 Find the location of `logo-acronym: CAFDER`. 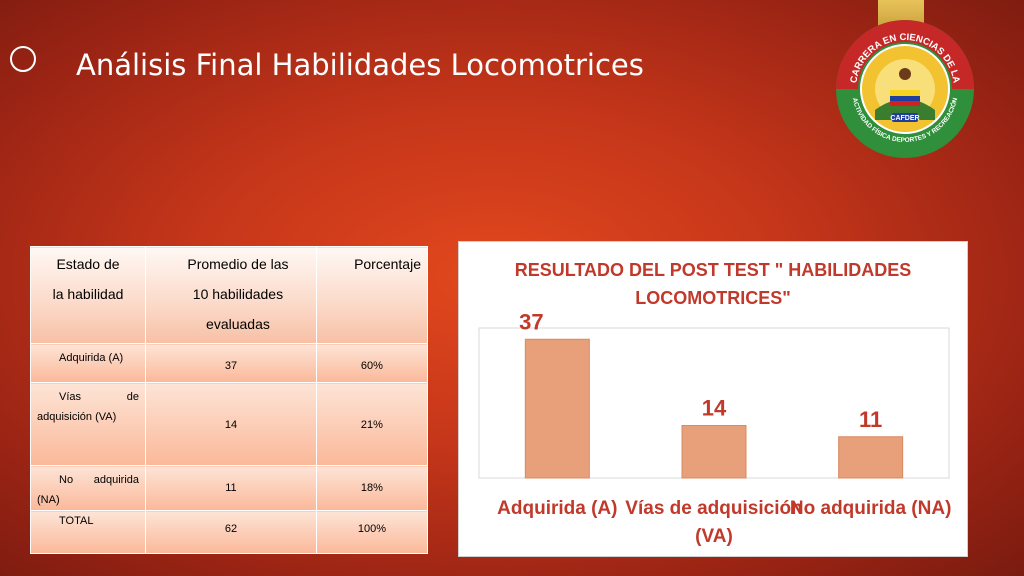

logo-acronym: CAFDER is located at coordinates (904, 118).